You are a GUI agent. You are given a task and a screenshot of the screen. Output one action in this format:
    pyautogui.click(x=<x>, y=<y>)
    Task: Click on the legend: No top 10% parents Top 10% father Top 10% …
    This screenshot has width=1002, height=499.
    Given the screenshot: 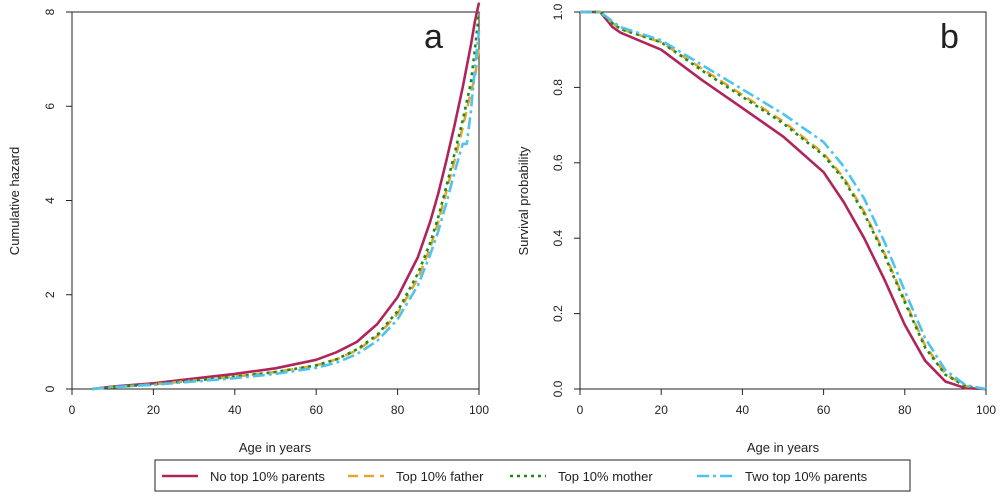 What is the action you would take?
    pyautogui.click(x=532, y=475)
    